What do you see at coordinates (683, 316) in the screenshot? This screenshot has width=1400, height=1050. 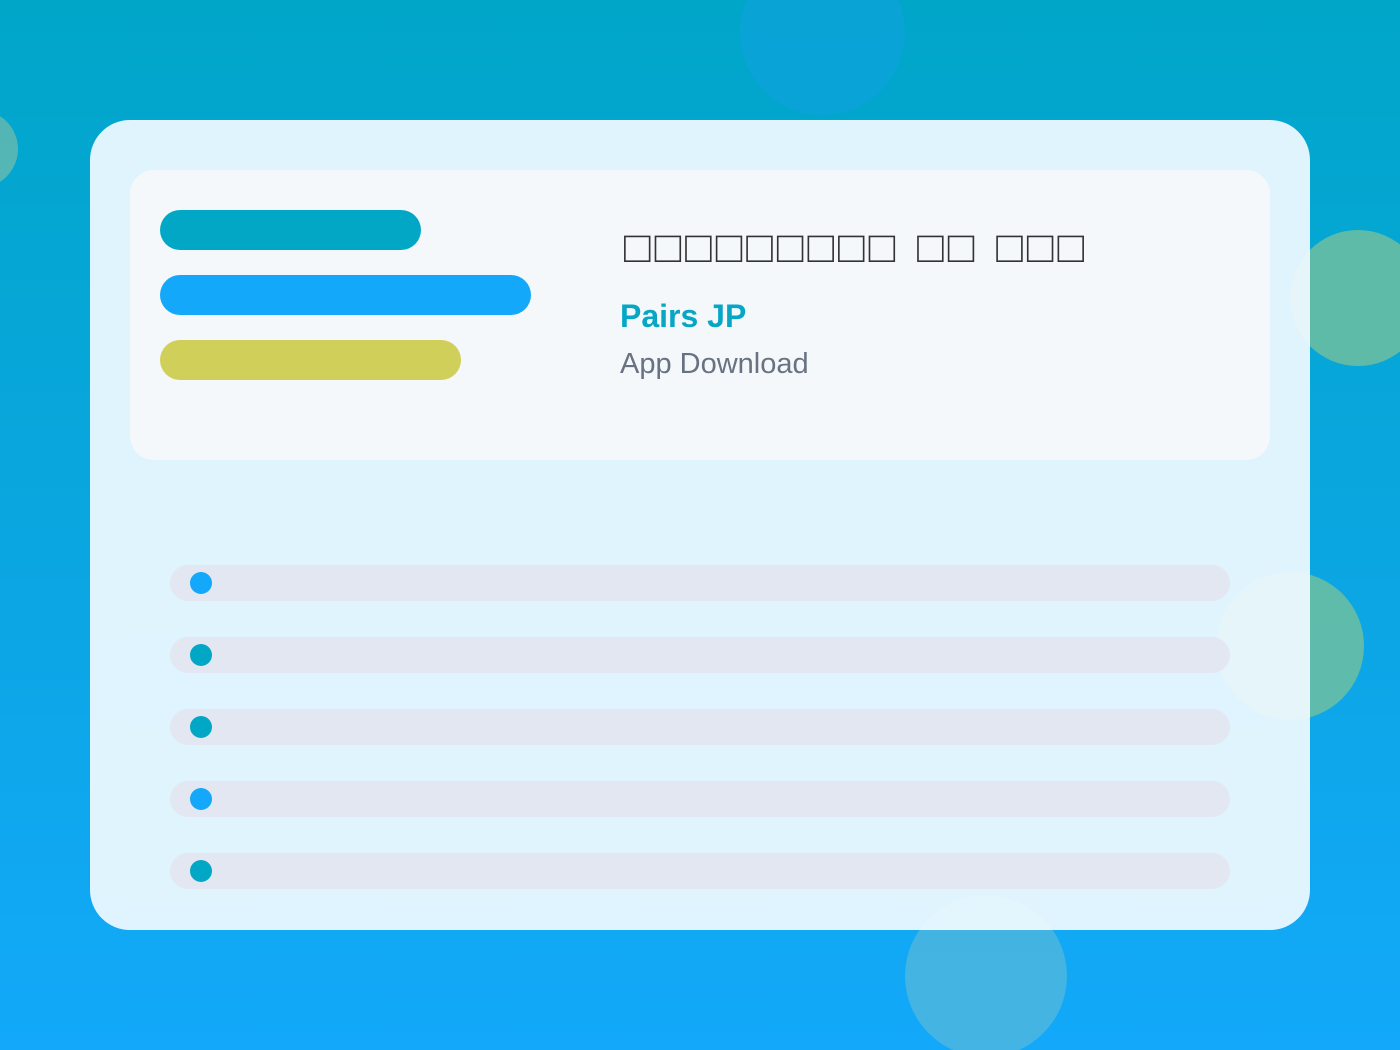 I see `app-name: Pairs JP` at bounding box center [683, 316].